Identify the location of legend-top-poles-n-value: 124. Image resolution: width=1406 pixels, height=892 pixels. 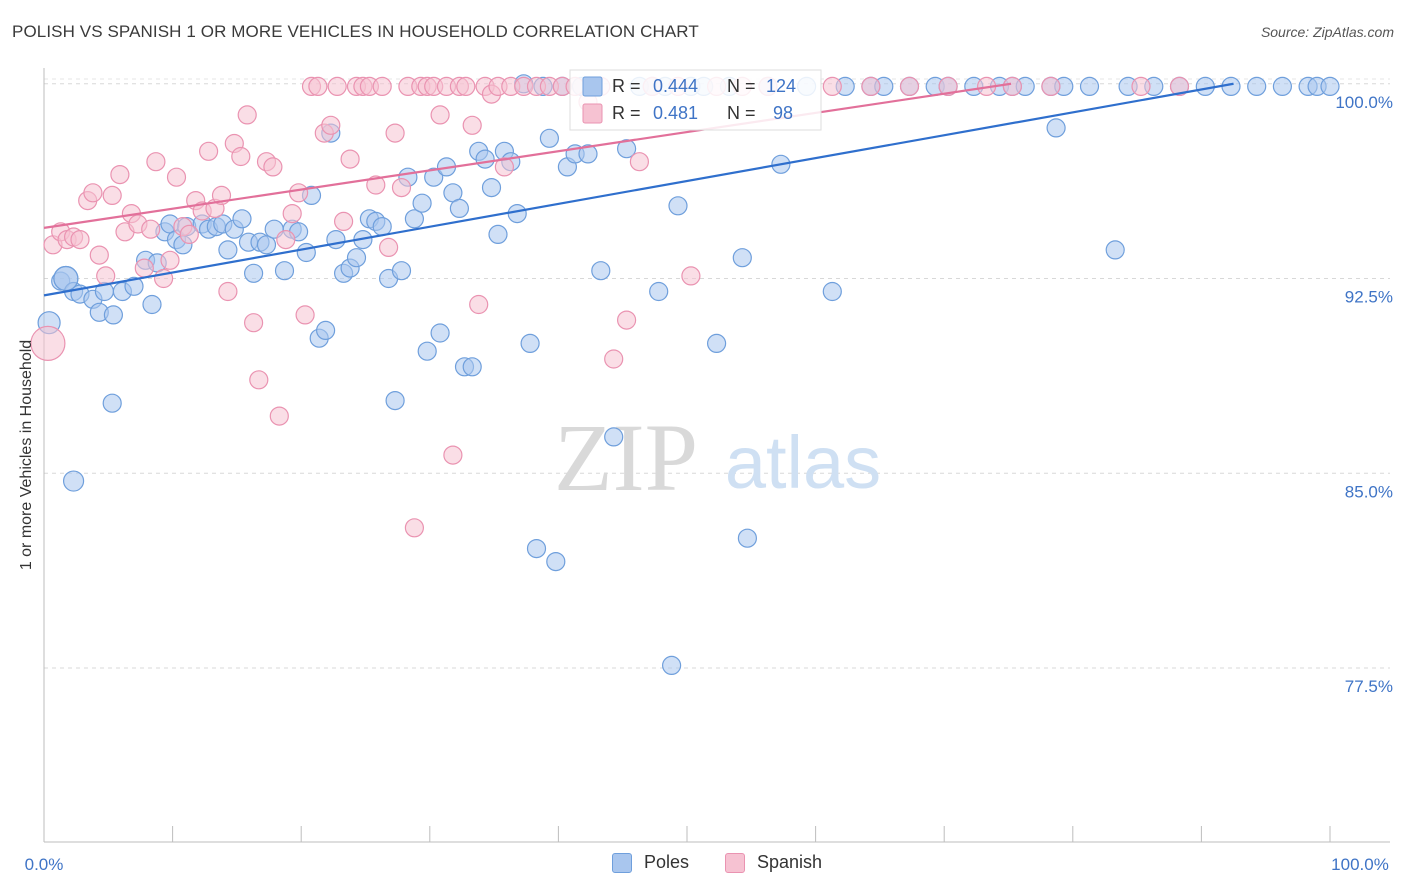
(781, 86).